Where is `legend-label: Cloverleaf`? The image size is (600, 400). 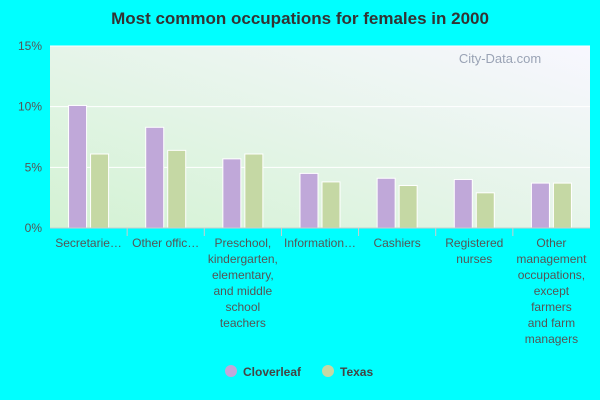
legend-label: Cloverleaf is located at coordinates (272, 372).